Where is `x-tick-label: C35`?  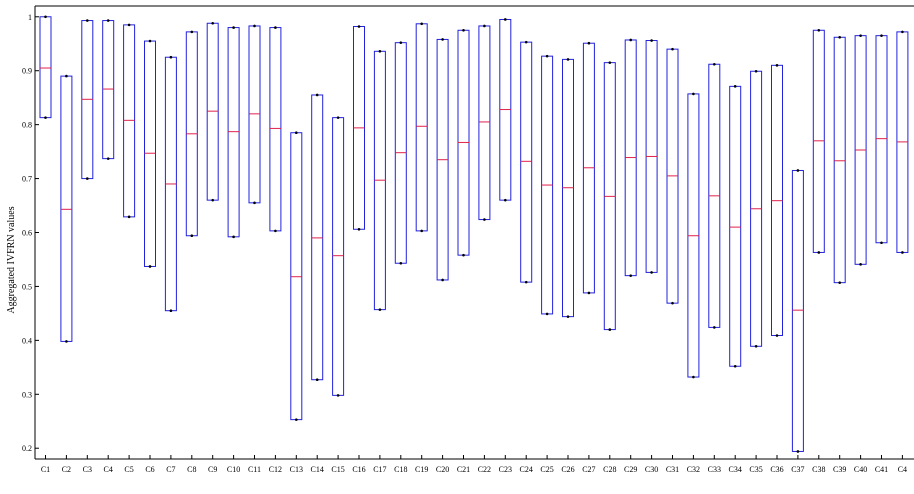
x-tick-label: C35 is located at coordinates (755, 469).